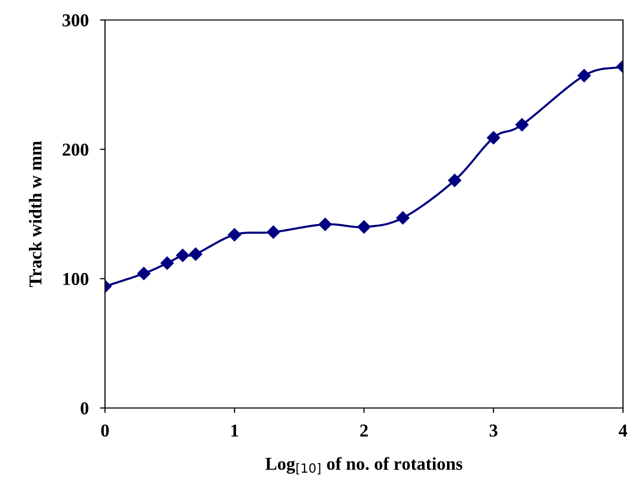 This screenshot has height=484, width=633. I want to click on x-tick-label: 0, so click(105, 430).